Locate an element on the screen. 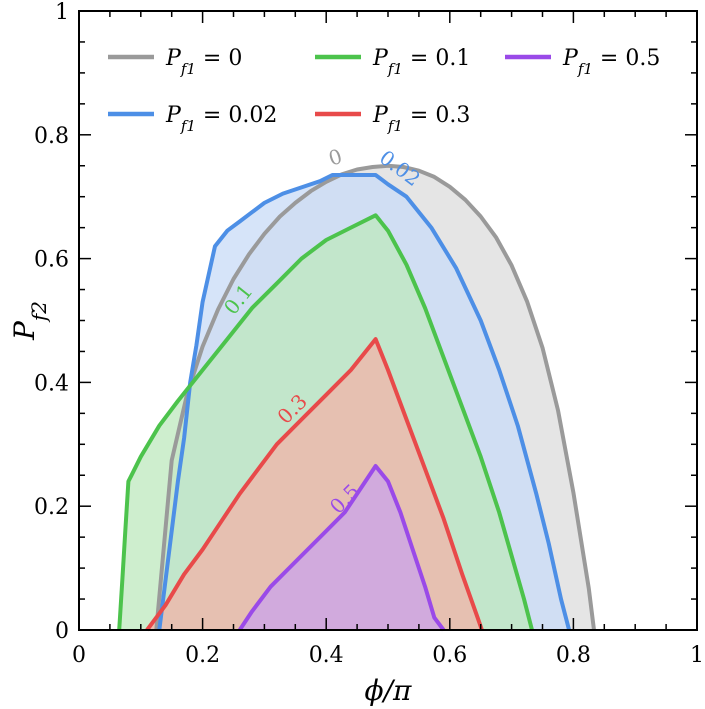 This screenshot has height=709, width=705. x-tick-label: 0.8 is located at coordinates (573, 655).